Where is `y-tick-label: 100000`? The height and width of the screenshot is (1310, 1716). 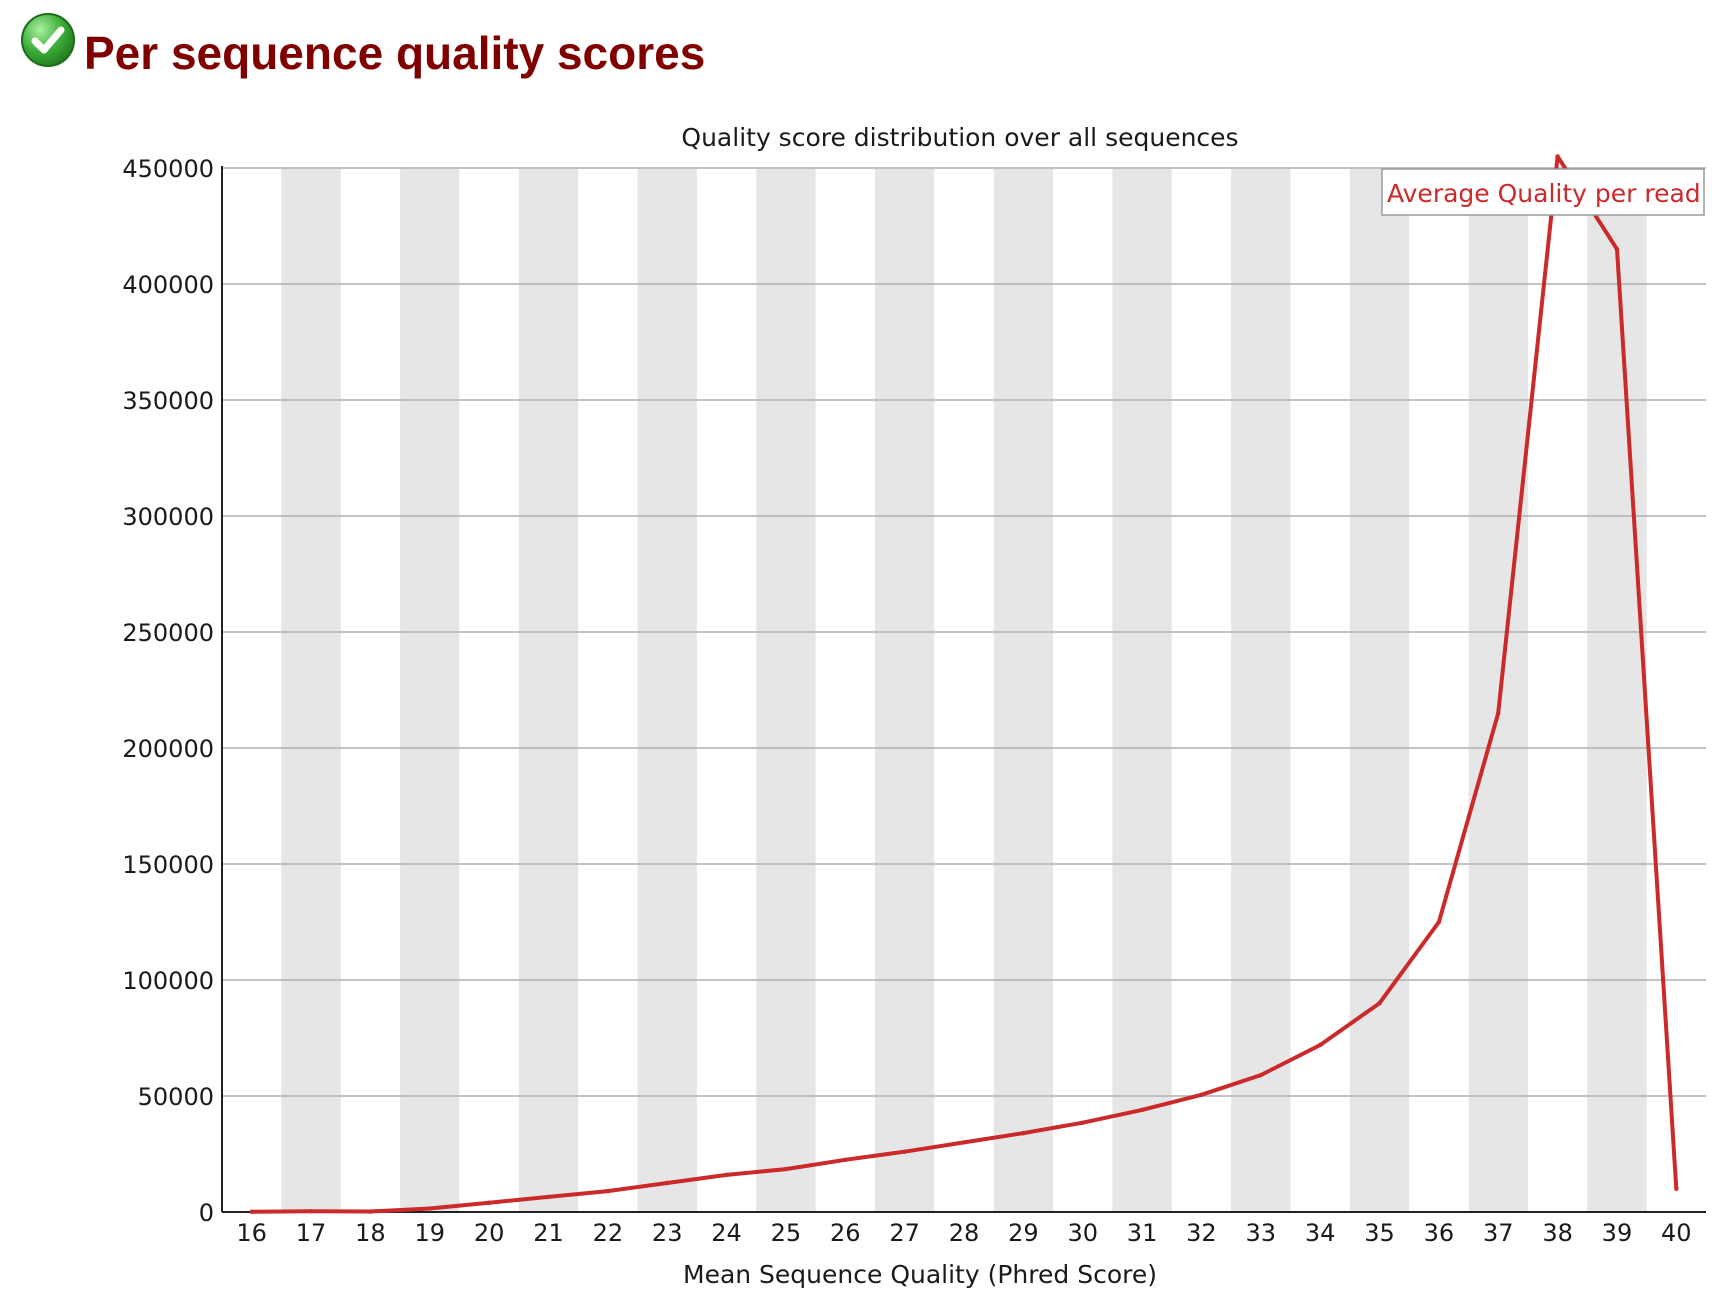
y-tick-label: 100000 is located at coordinates (168, 981).